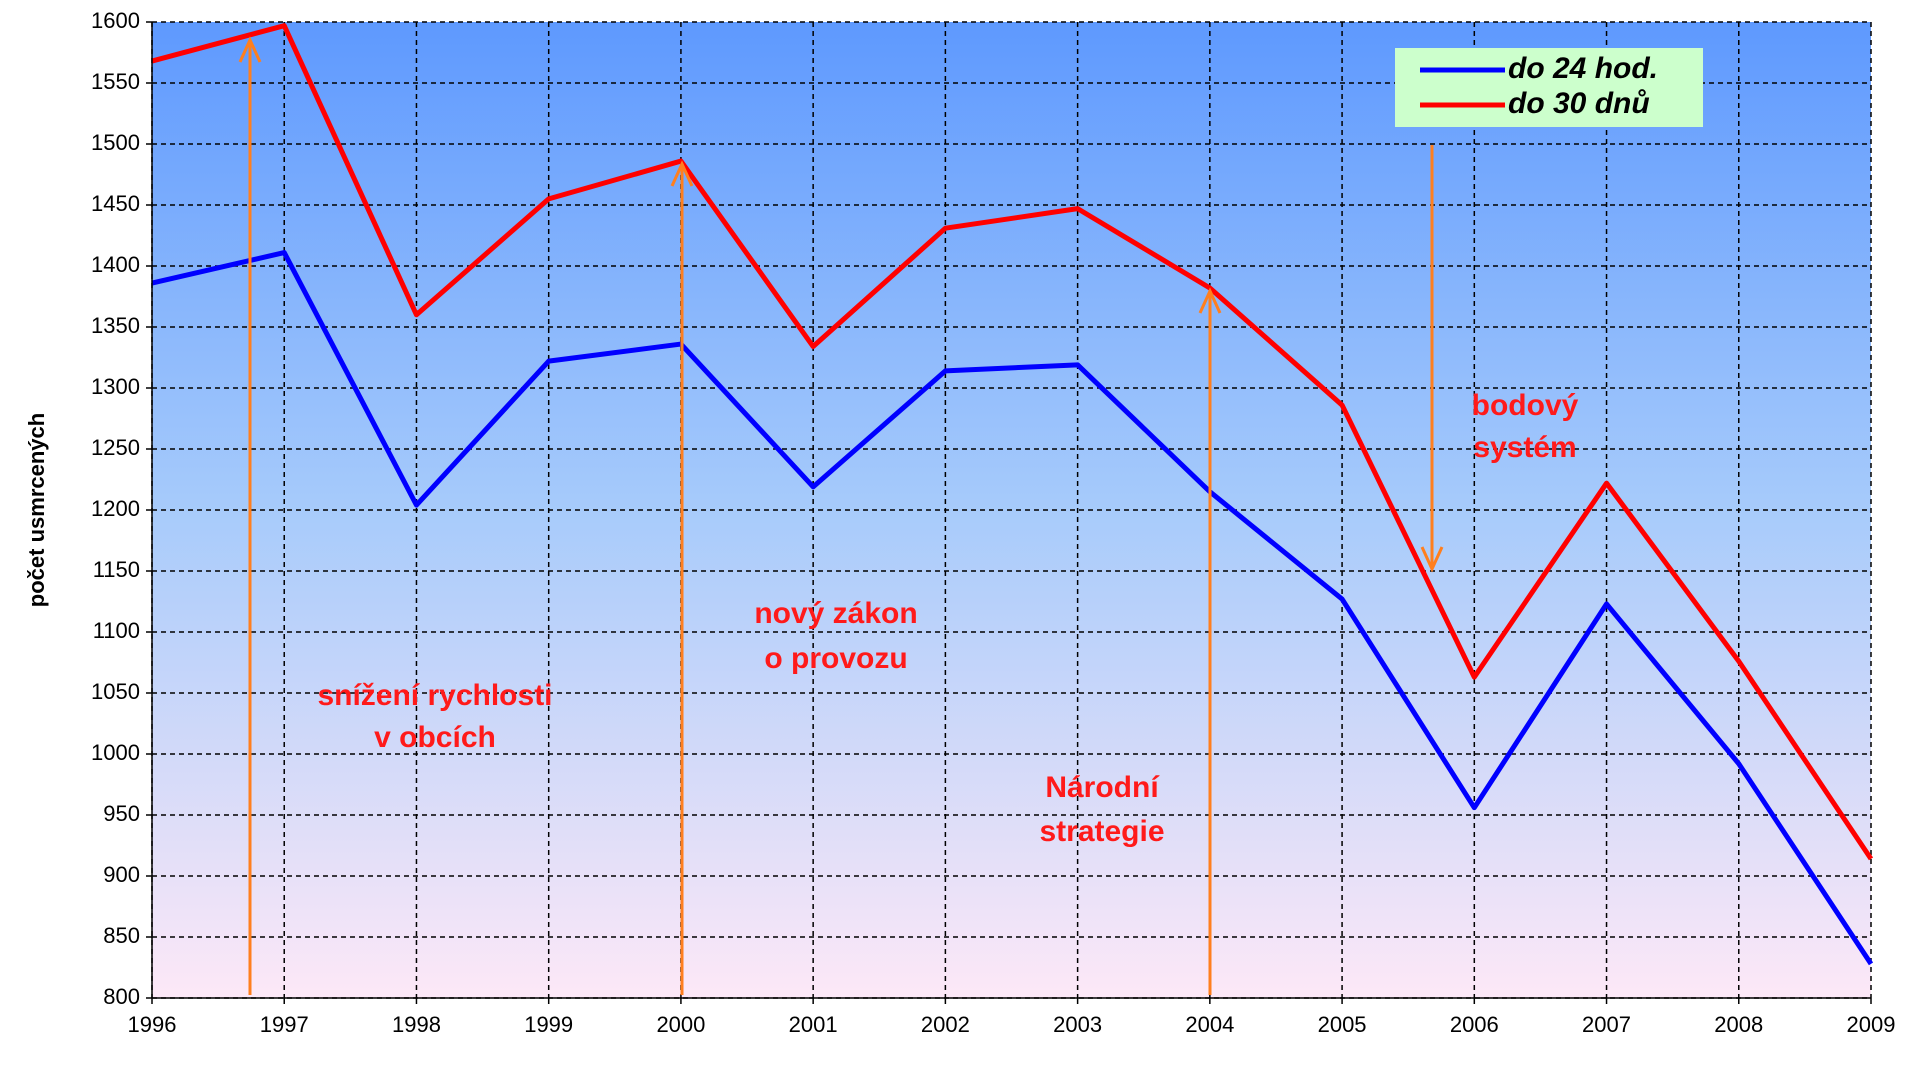  What do you see at coordinates (1474, 1024) in the screenshot?
I see `x-tick-label: 2006` at bounding box center [1474, 1024].